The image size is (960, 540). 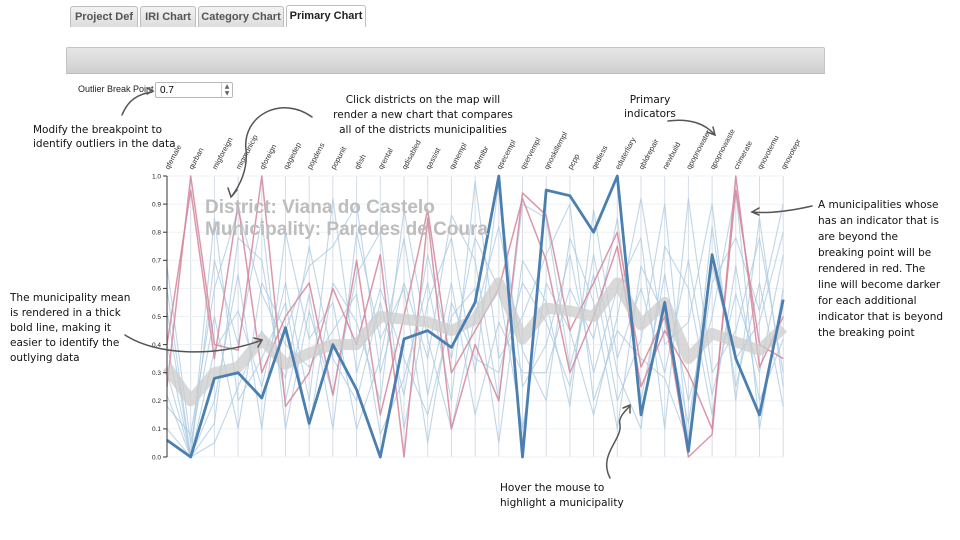 I want to click on variable-label-qurban: qurban, so click(x=196, y=158).